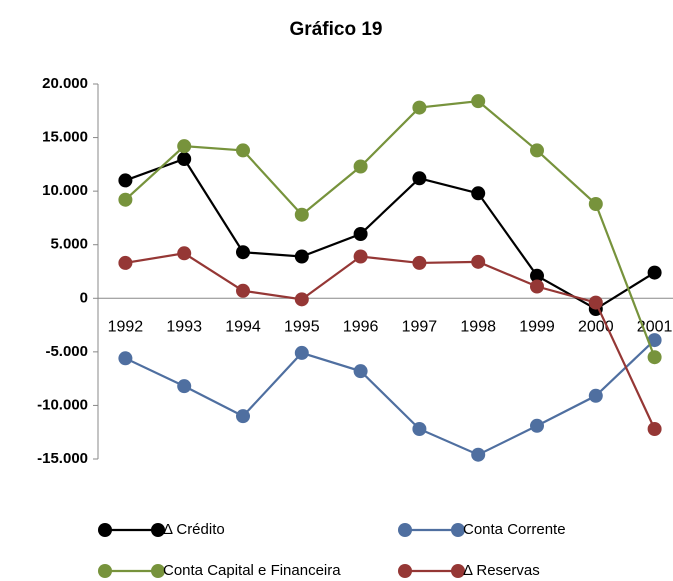  I want to click on y-tick-label: -5.000, so click(66, 351).